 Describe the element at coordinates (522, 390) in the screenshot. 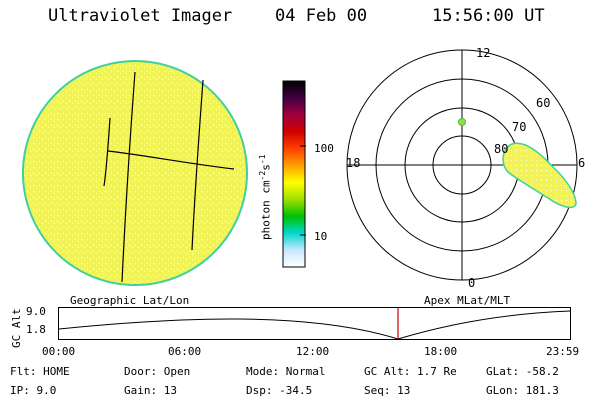

I see `glon-value: GLon: 181.3` at that location.